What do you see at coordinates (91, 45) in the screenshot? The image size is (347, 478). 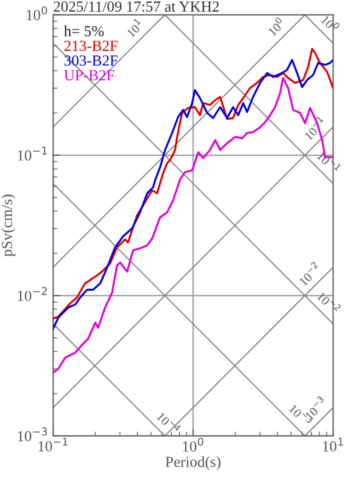 I see `text: 213-B2F` at bounding box center [91, 45].